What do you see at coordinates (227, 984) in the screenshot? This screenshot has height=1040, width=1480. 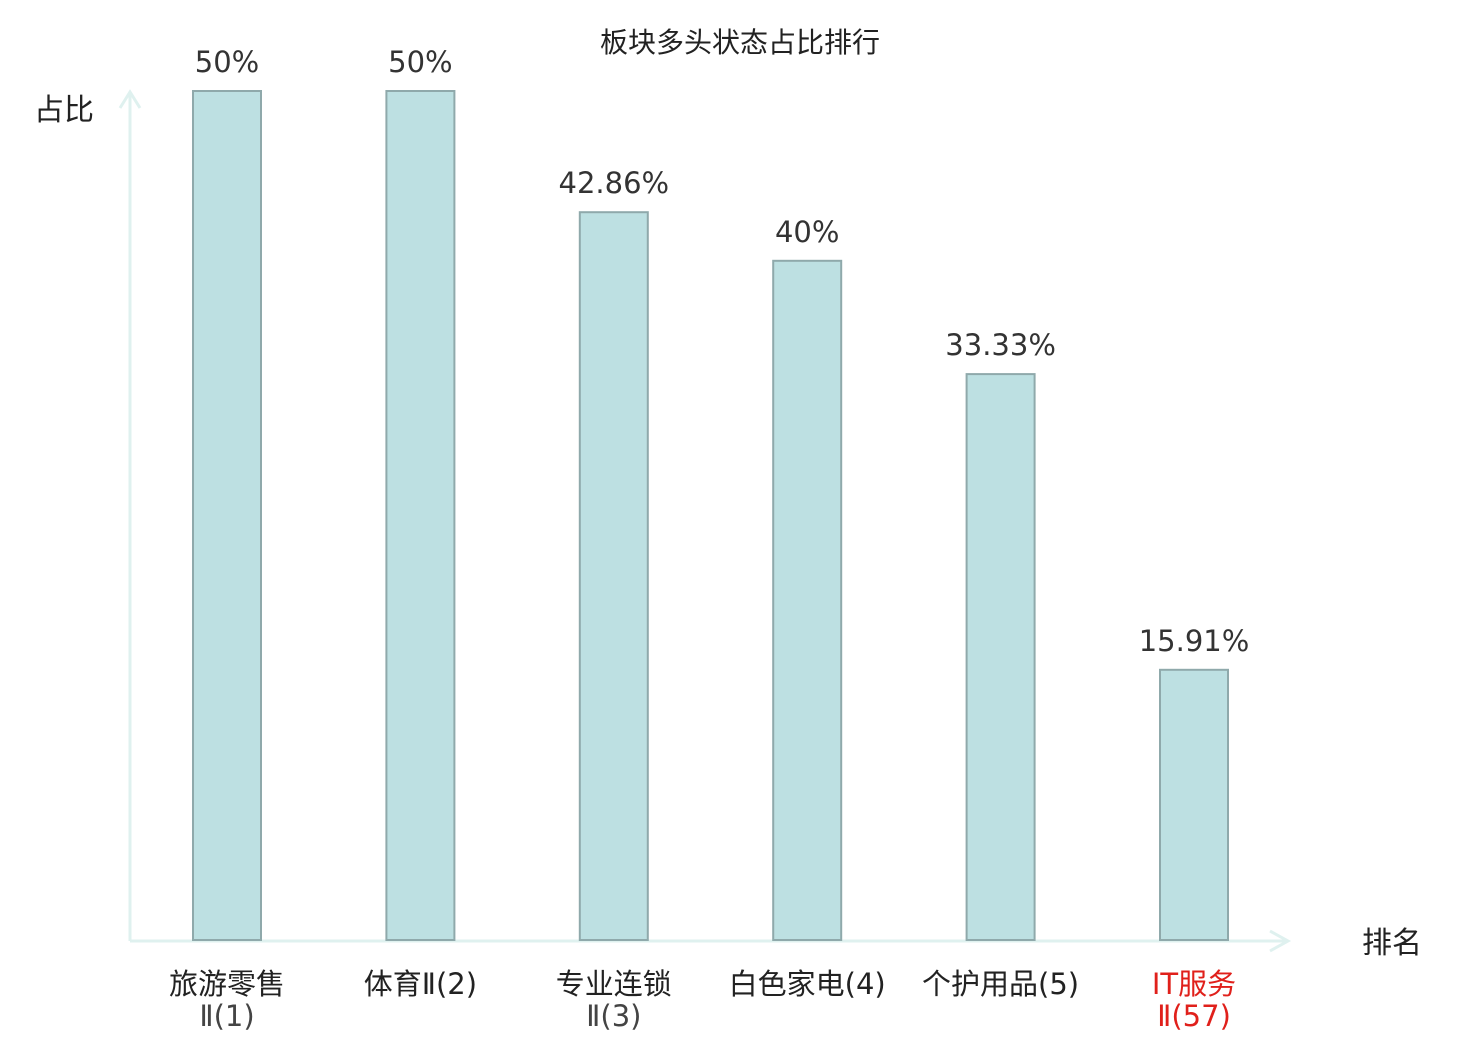 I see `category-label-1: 旅游零售` at bounding box center [227, 984].